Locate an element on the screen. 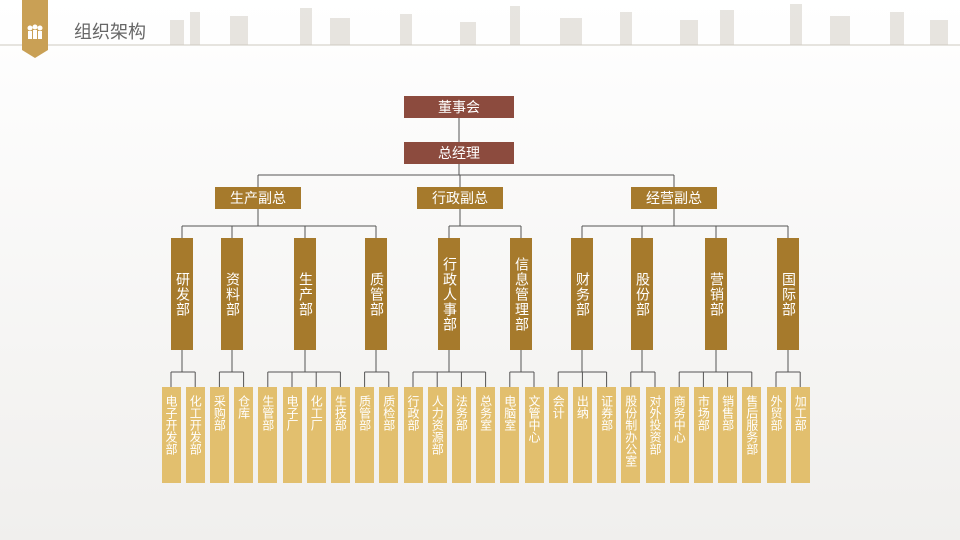 This screenshot has width=960, height=540. unit-node: 股份制办公室 is located at coordinates (631, 435).